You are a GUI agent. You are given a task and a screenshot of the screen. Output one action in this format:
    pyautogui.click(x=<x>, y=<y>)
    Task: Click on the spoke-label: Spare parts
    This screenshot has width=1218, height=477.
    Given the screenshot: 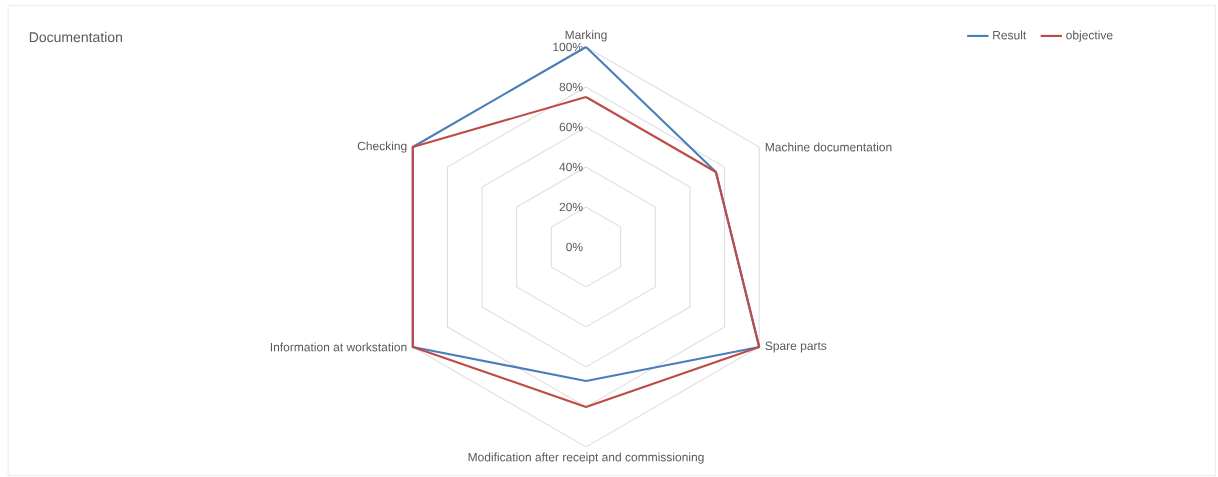 What is the action you would take?
    pyautogui.click(x=796, y=347)
    